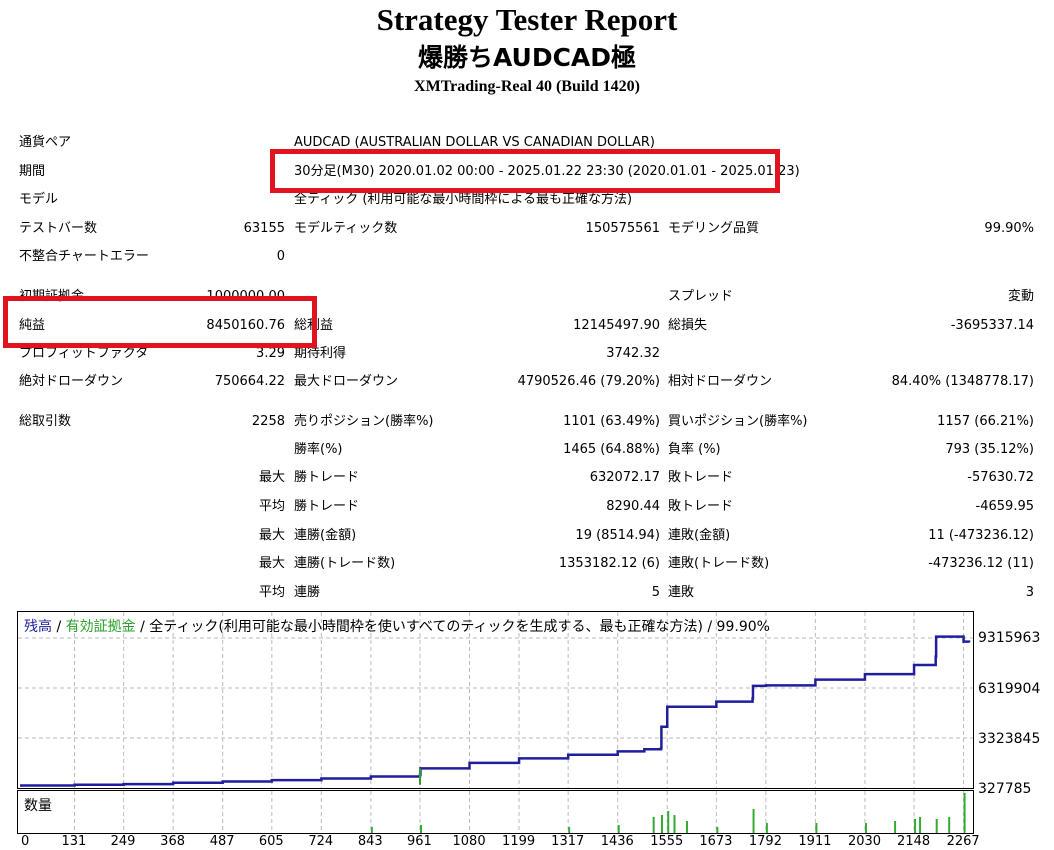 This screenshot has height=850, width=1054. Describe the element at coordinates (738, 421) in the screenshot. I see `long-positions-label: 買いポジション(勝率%)` at that location.